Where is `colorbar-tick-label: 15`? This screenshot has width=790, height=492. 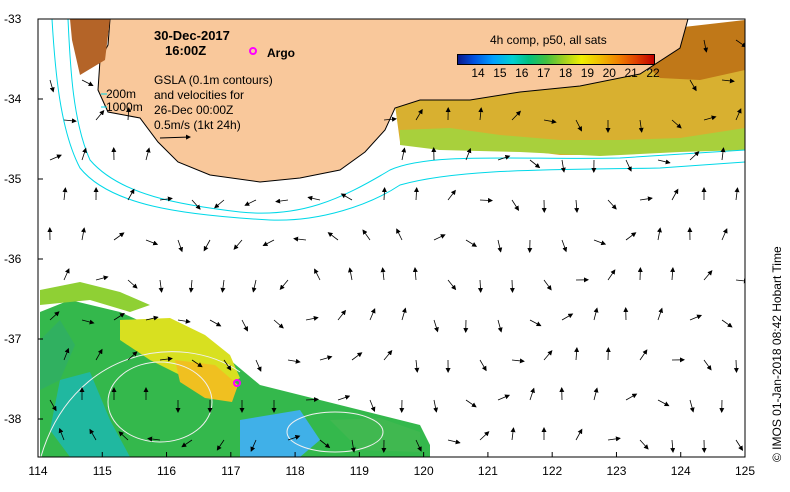
colorbar-tick-label: 15 is located at coordinates (500, 73).